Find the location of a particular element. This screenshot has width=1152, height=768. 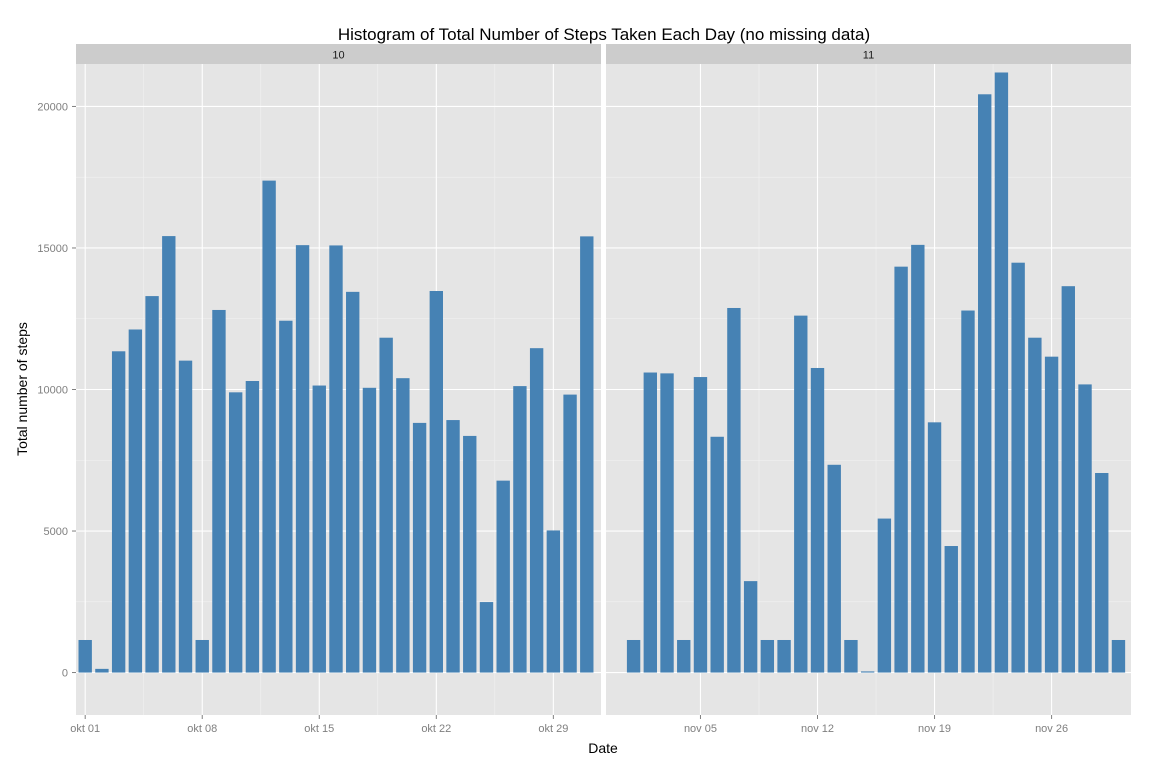

x-axis-title: Date is located at coordinates (603, 748).